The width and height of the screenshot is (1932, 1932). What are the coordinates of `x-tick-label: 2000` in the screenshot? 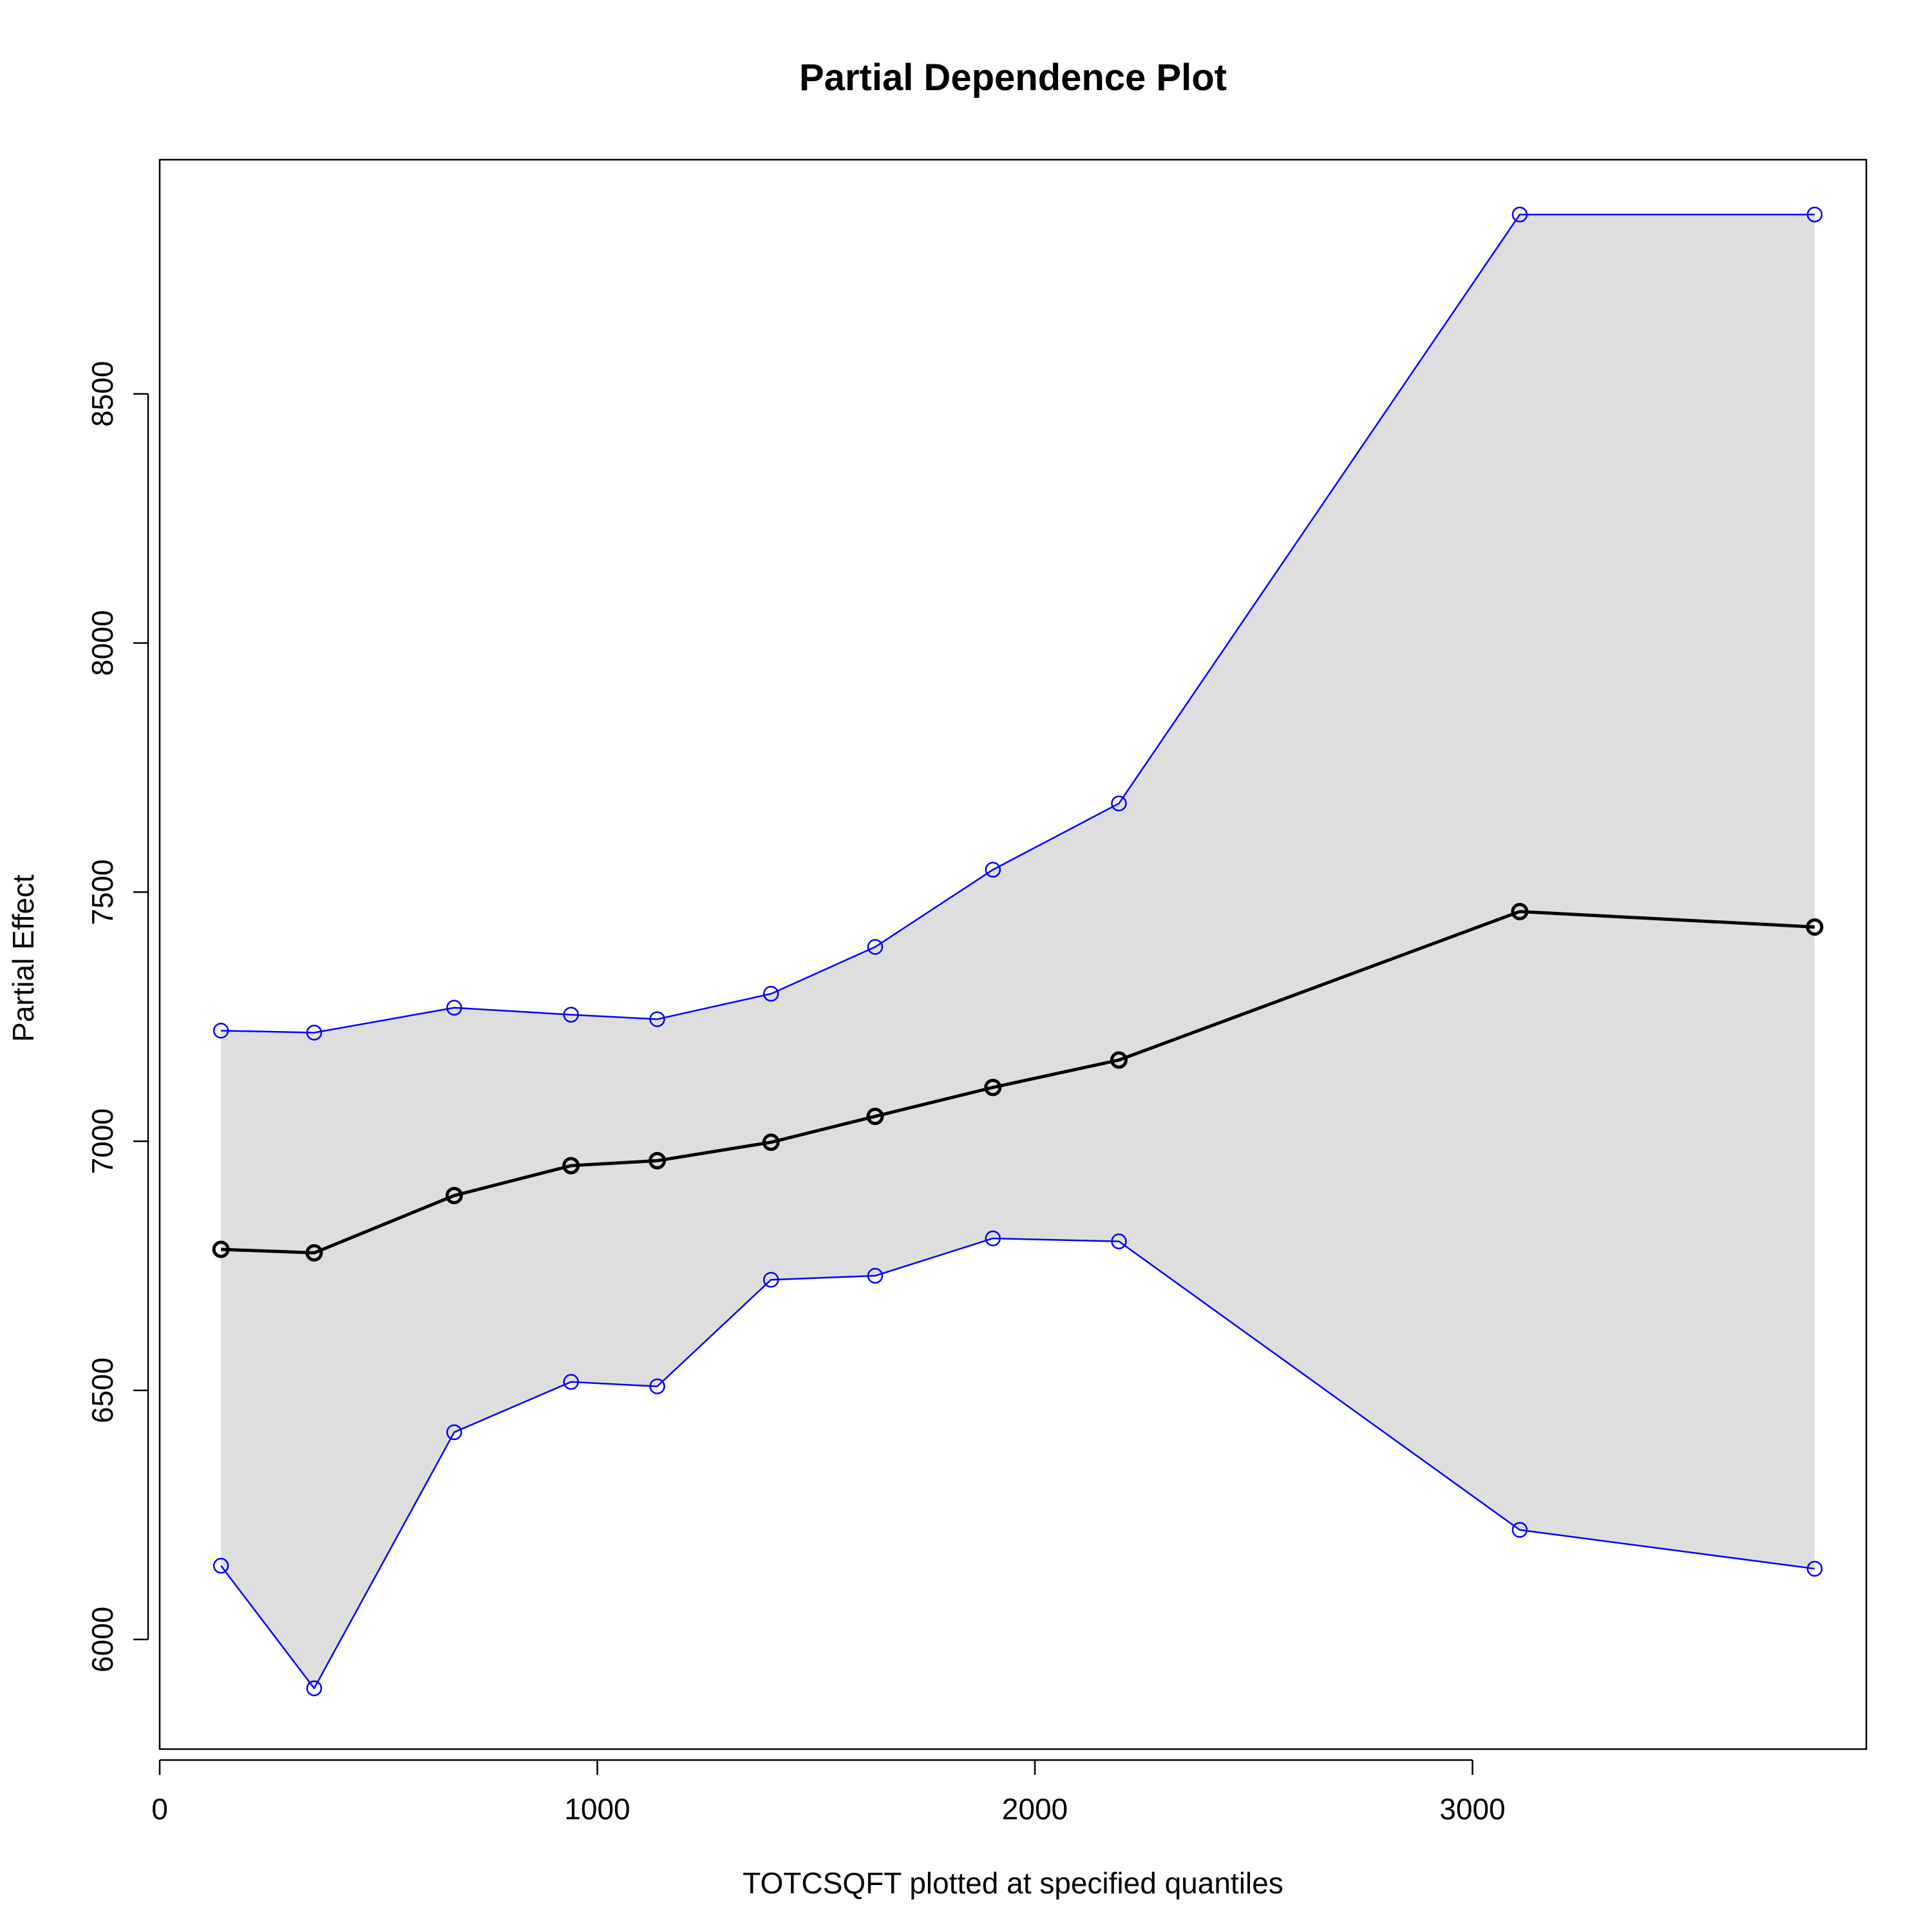 It's located at (1035, 1809).